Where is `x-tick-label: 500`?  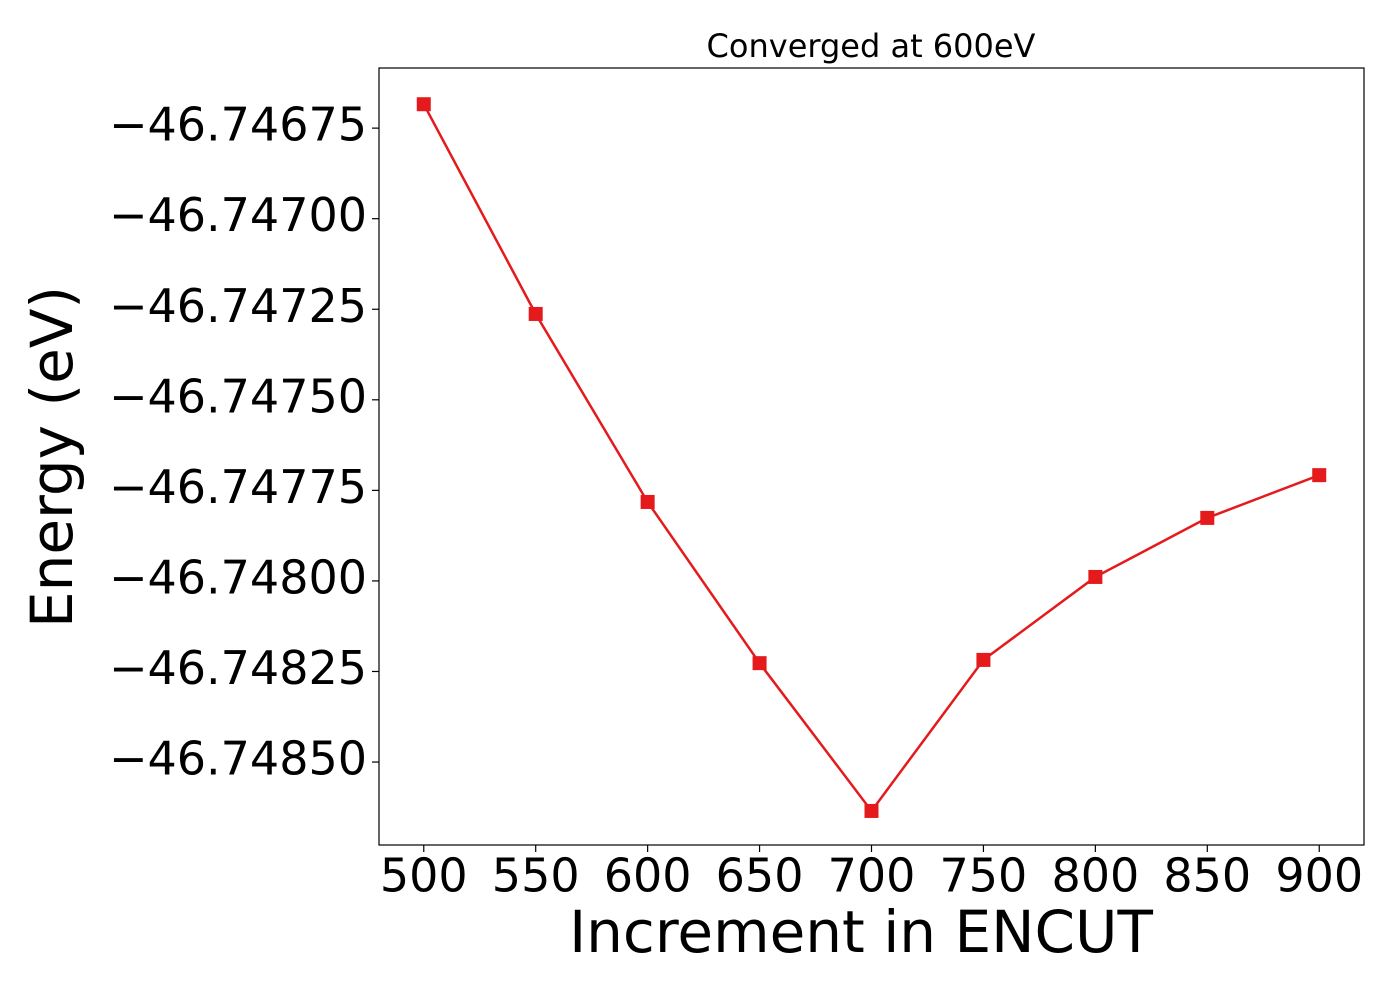 x-tick-label: 500 is located at coordinates (424, 876).